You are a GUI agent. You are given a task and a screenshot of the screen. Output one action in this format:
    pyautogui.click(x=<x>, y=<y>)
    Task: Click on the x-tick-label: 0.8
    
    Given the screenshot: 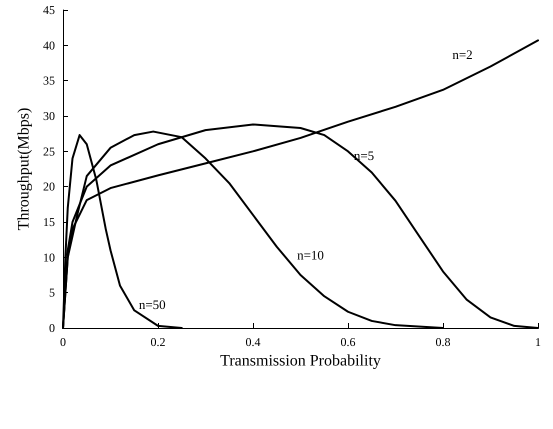 What is the action you would take?
    pyautogui.click(x=443, y=342)
    